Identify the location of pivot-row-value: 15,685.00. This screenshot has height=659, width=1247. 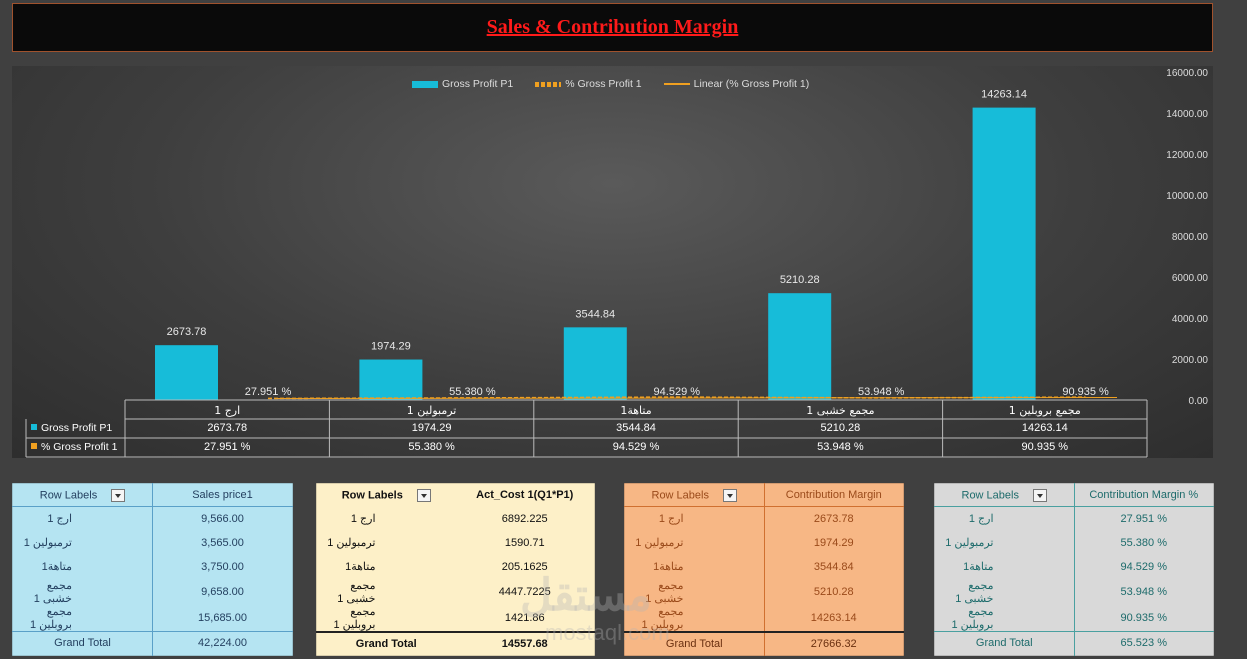
(222, 617).